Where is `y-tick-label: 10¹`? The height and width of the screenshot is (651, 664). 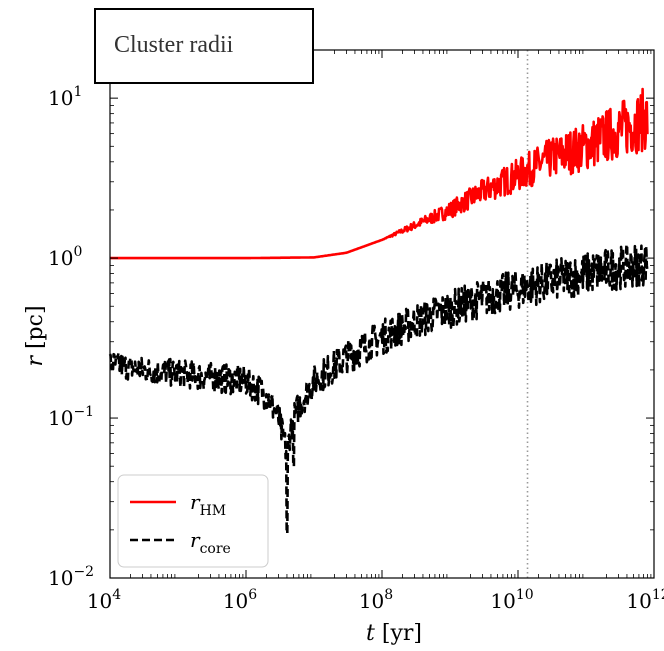
y-tick-label: 10¹ is located at coordinates (65, 97).